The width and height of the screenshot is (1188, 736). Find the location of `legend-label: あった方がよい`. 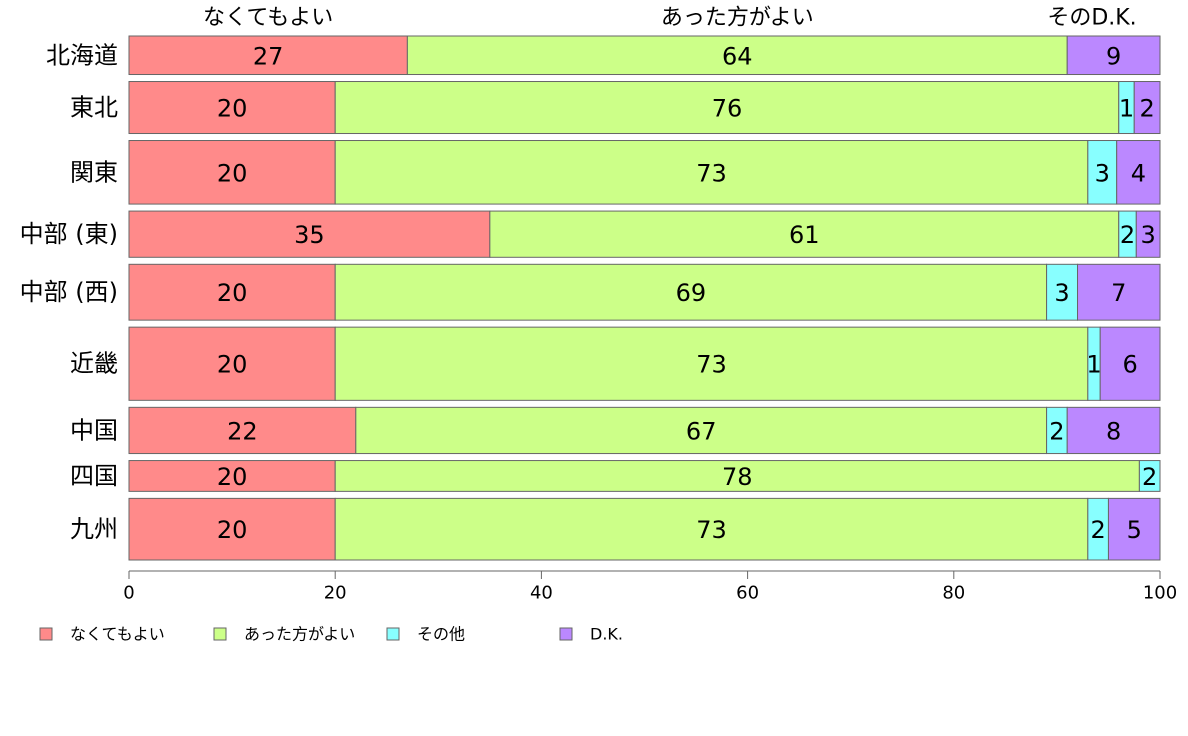

legend-label: あった方がよい is located at coordinates (299, 634).